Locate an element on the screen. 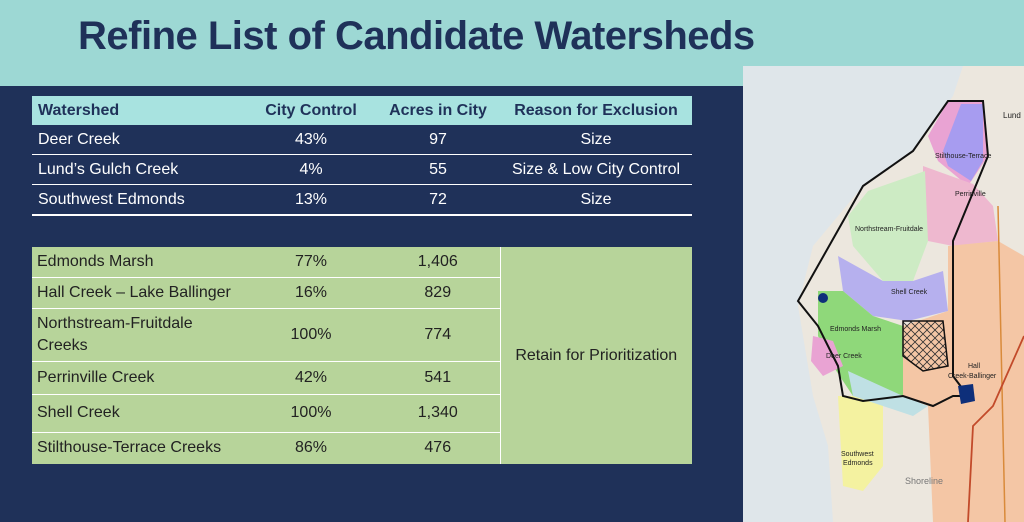  lake-ballinger is located at coordinates (966, 394).